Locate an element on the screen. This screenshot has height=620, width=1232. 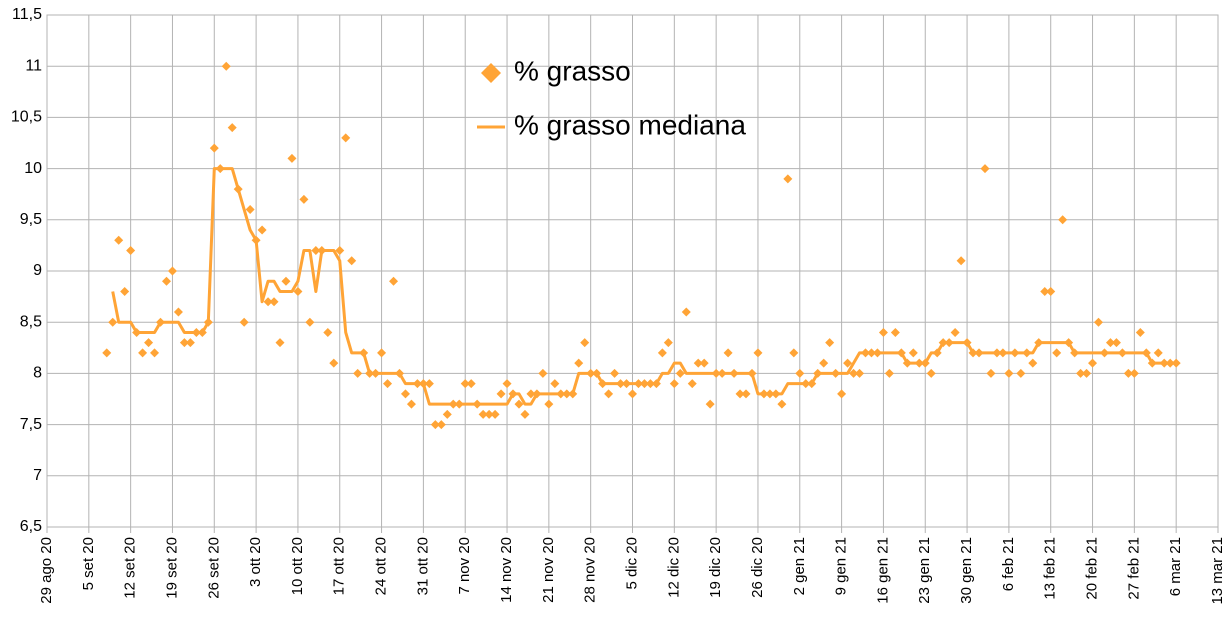
x-tick-label: 10 ott 20 is located at coordinates (297, 566).